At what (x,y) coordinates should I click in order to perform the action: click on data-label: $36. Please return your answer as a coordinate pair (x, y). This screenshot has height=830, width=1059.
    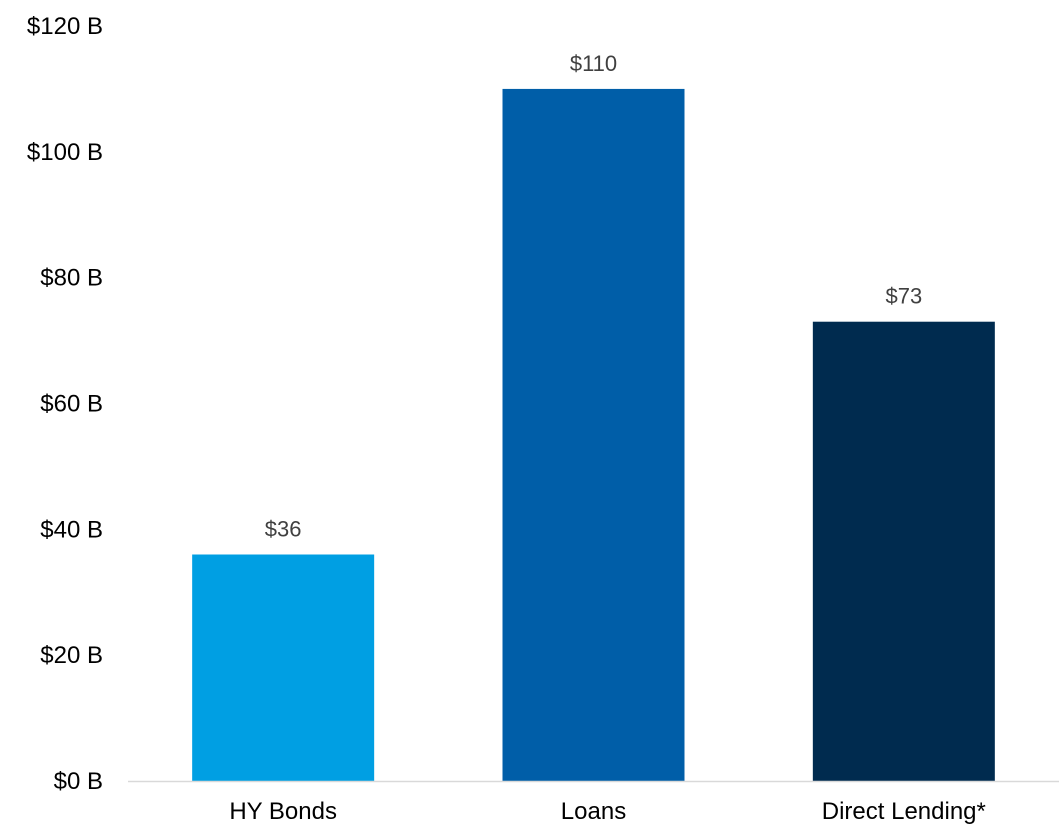
    Looking at the image, I should click on (283, 529).